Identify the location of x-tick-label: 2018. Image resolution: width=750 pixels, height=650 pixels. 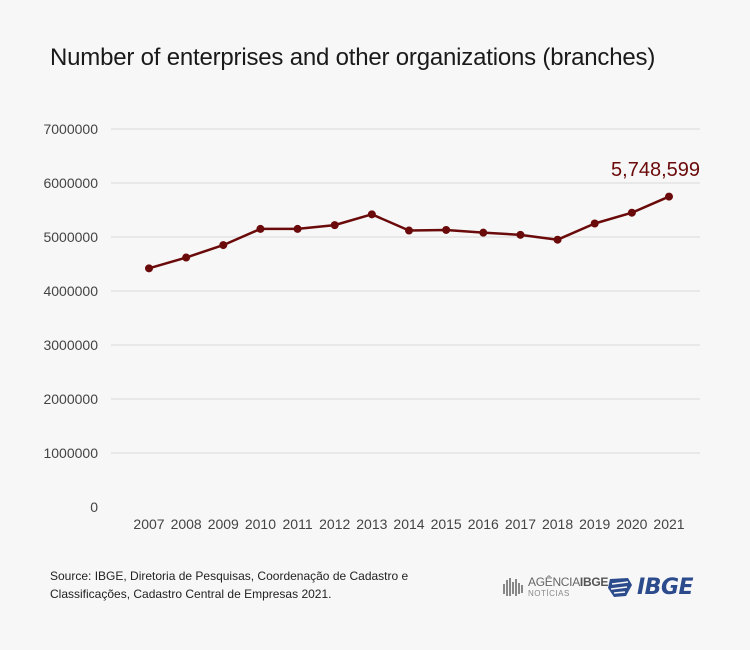
(557, 524).